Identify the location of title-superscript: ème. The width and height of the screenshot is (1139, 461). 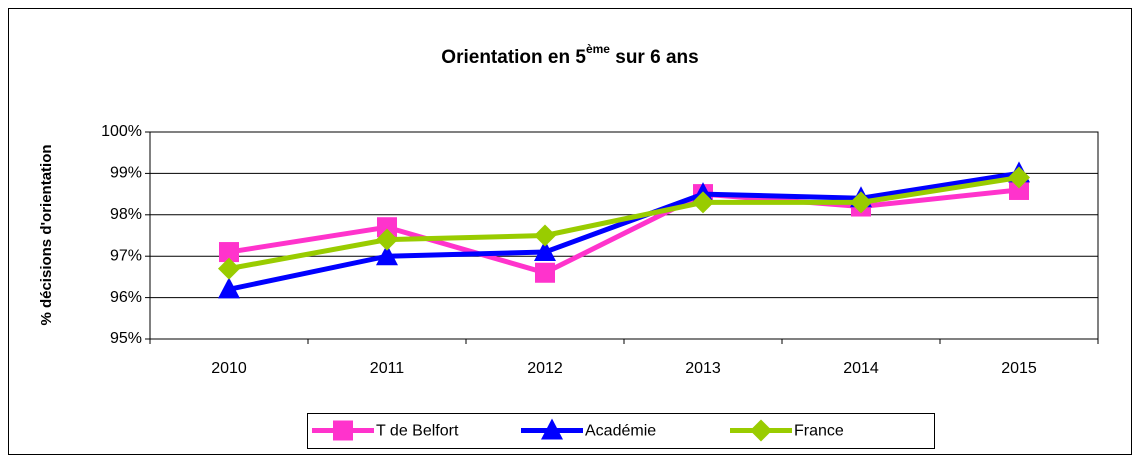
(598, 49).